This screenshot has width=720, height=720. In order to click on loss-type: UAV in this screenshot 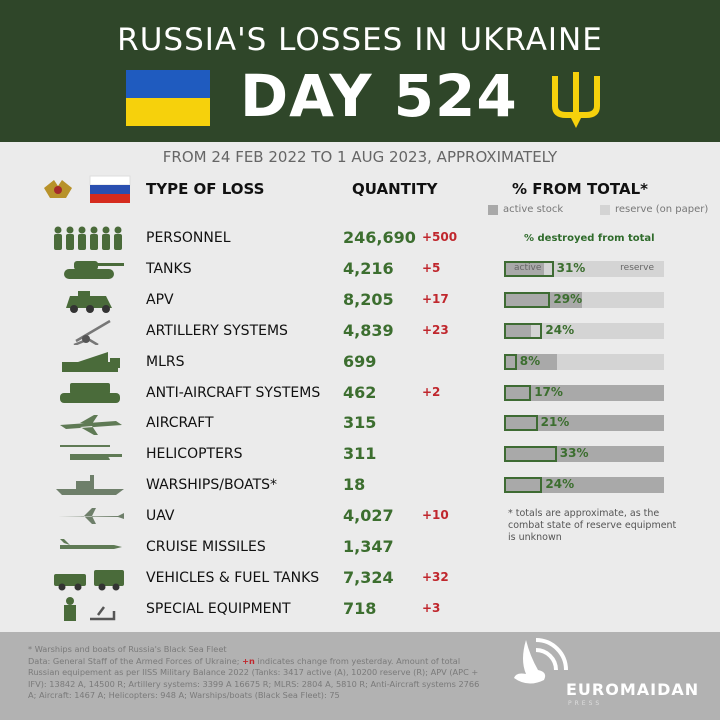, I will do `click(160, 516)`.